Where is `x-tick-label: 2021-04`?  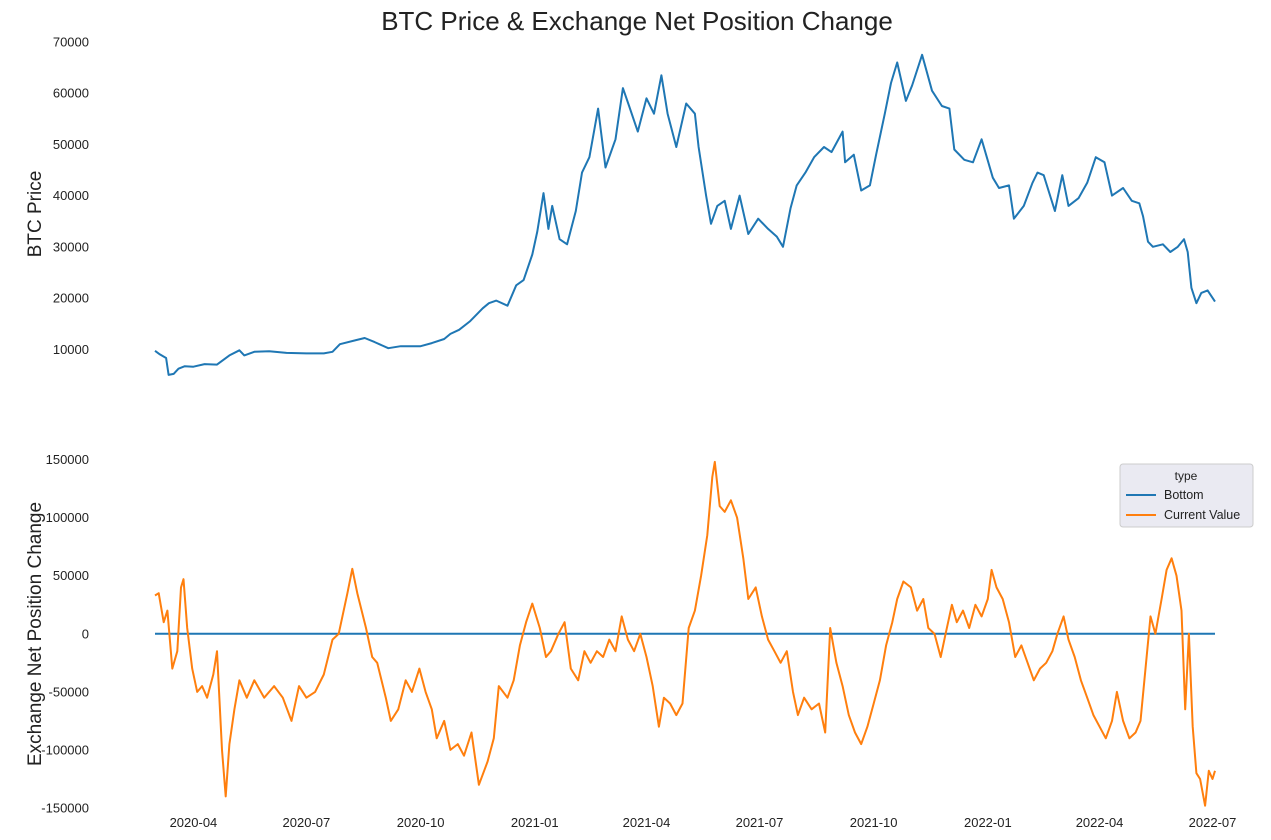 x-tick-label: 2021-04 is located at coordinates (647, 822).